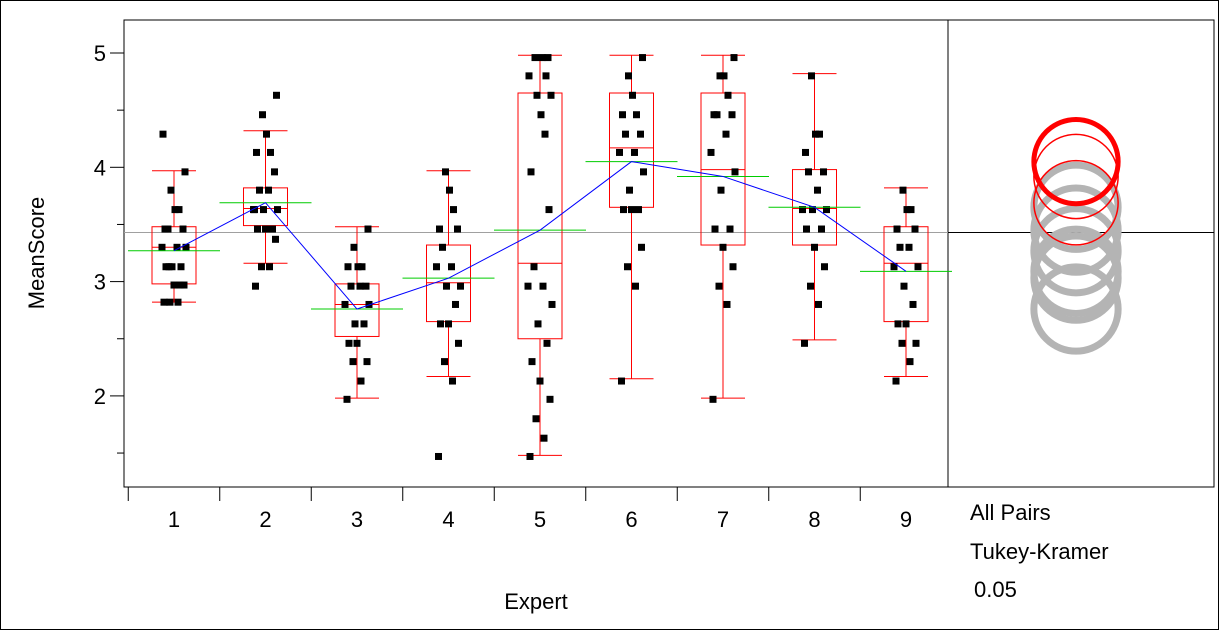  What do you see at coordinates (100, 282) in the screenshot?
I see `y-tick-label: 3` at bounding box center [100, 282].